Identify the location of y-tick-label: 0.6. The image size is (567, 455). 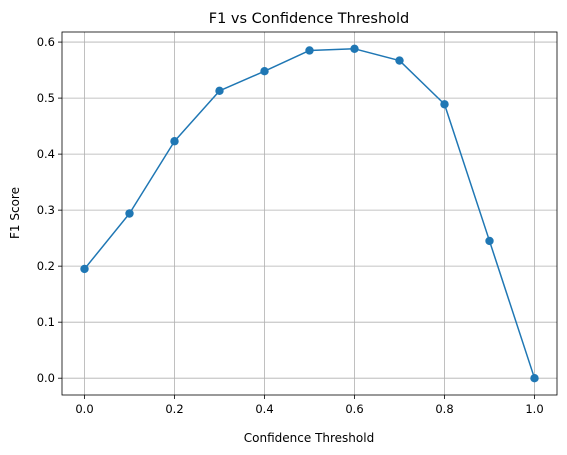
(46, 42).